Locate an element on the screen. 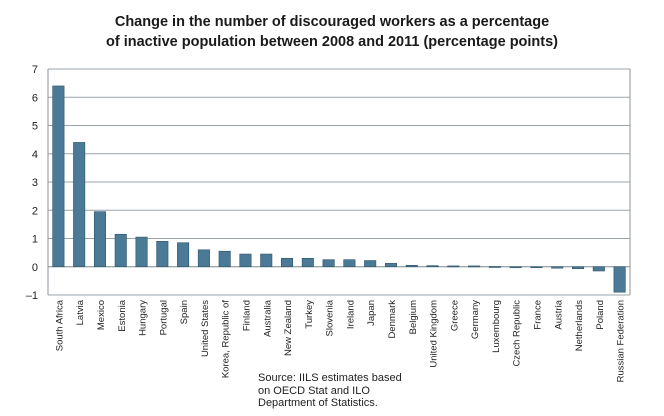 The image size is (664, 416). y-tick-label: 3 is located at coordinates (35, 183).